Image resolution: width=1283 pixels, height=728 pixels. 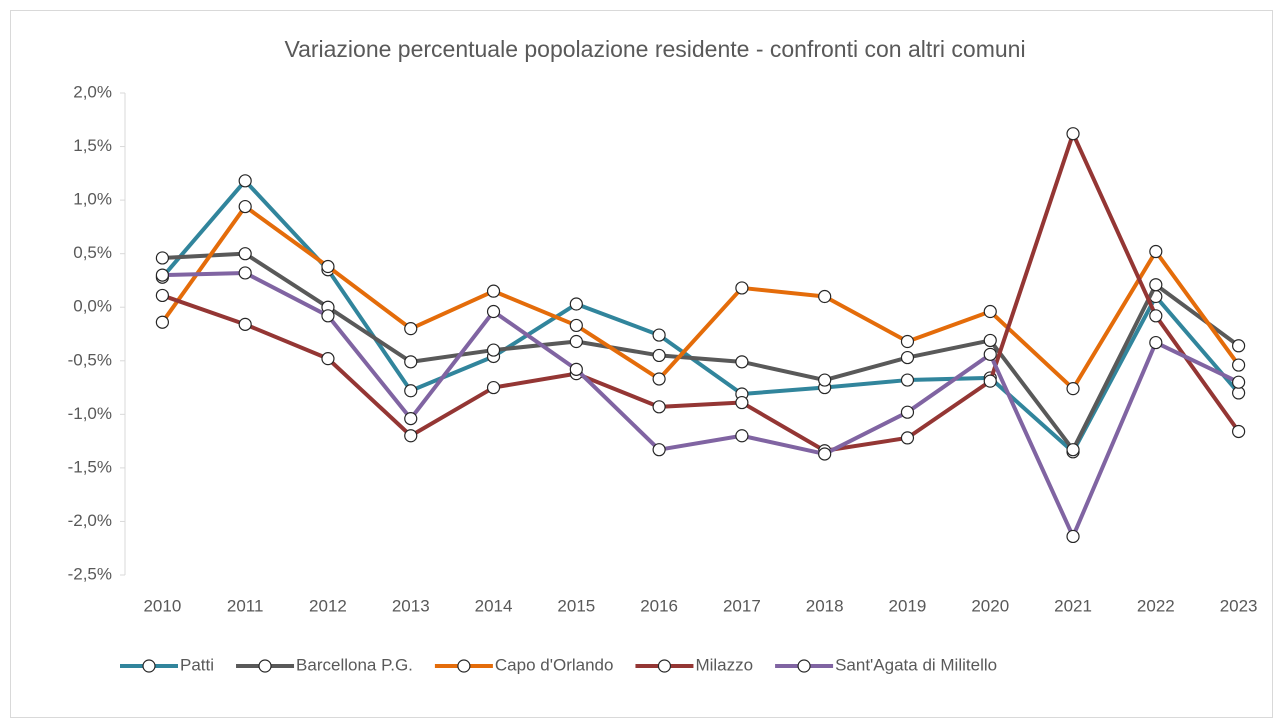 I want to click on x-tick-label: 2010, so click(x=162, y=605).